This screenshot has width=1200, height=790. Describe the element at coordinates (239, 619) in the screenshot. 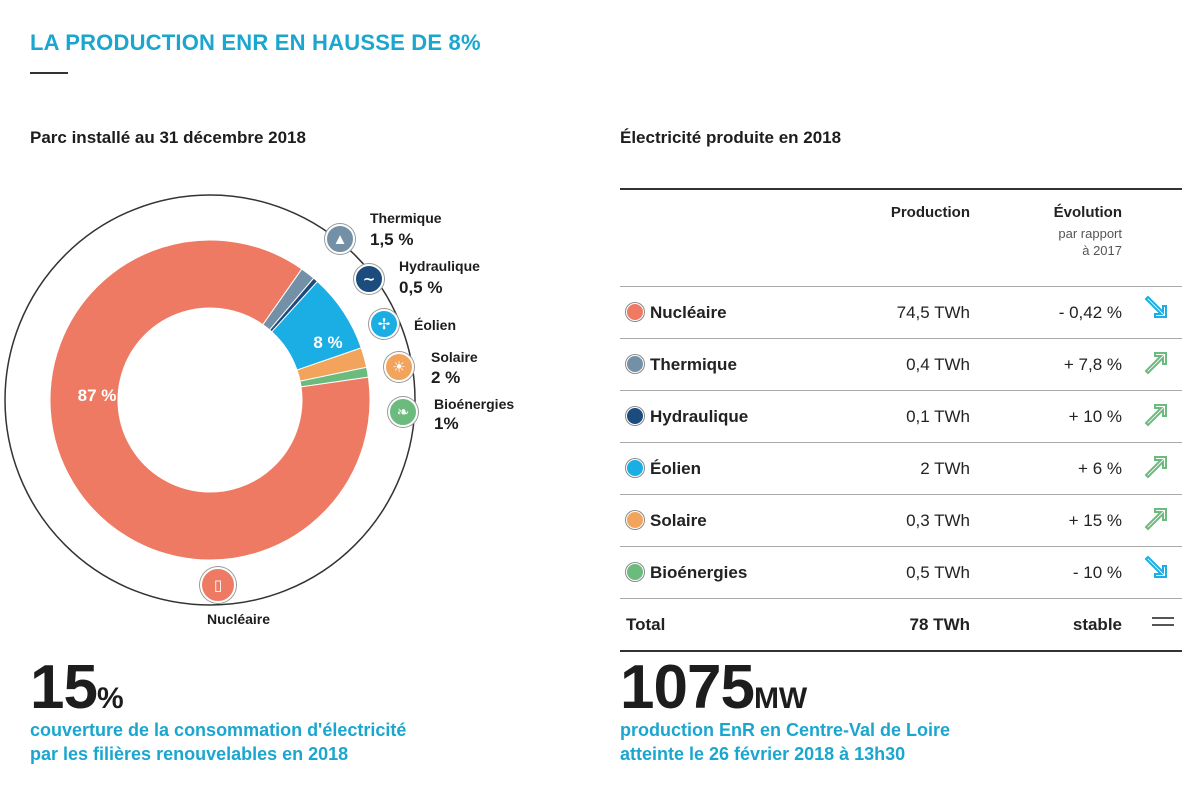

I see `label-nucleaire-name: Nucléaire` at that location.